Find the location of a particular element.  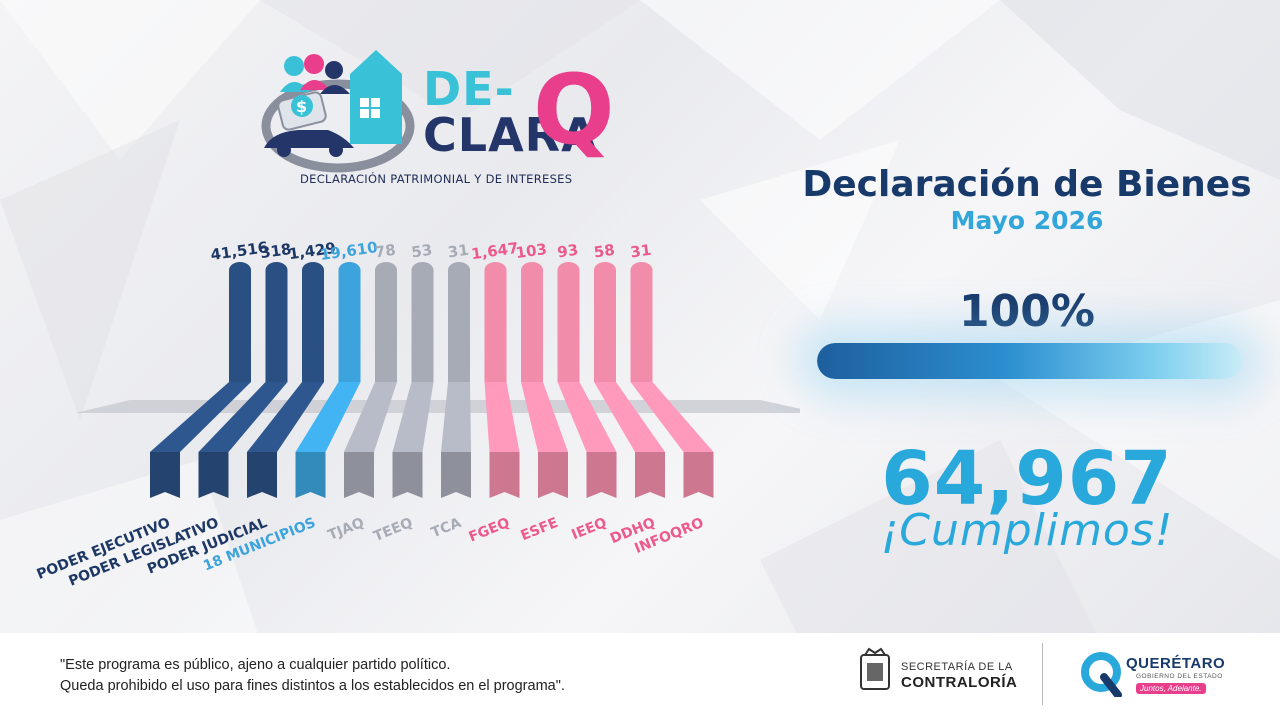

bar-tca is located at coordinates (456, 380).